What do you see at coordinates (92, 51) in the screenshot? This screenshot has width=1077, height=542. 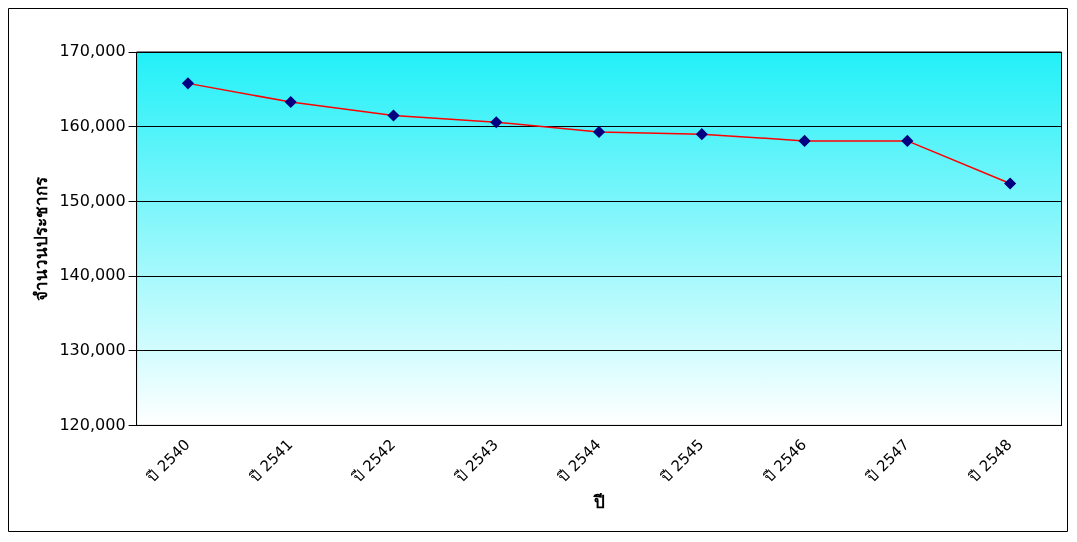 I see `y-tick-label: 170,000` at bounding box center [92, 51].